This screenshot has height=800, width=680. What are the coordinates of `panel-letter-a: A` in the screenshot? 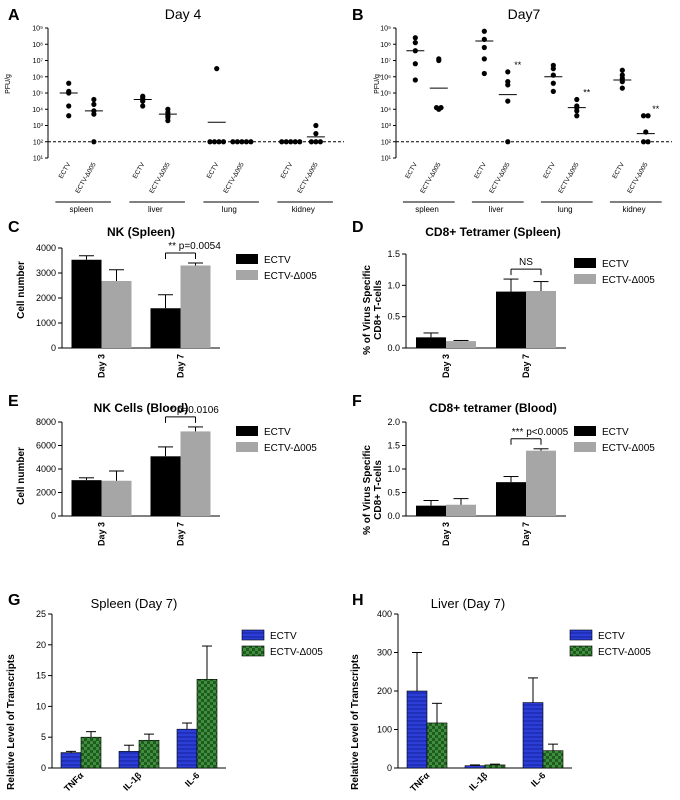 It's located at (14, 15).